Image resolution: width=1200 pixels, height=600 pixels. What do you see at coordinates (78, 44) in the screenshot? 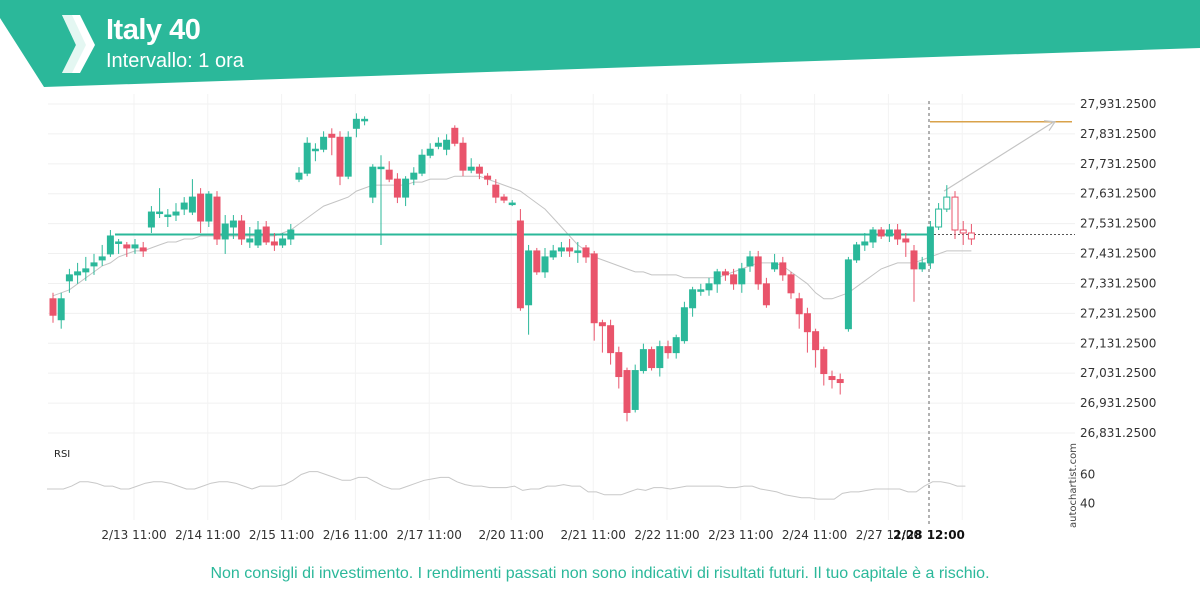
I see `autochartist-logo-icon` at bounding box center [78, 44].